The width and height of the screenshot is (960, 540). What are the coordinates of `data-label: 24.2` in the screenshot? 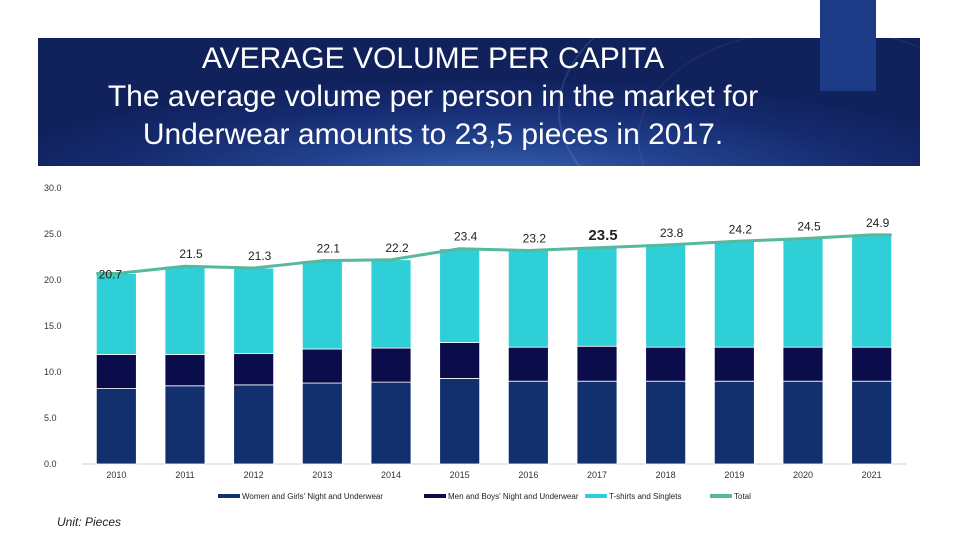 It's located at (741, 229).